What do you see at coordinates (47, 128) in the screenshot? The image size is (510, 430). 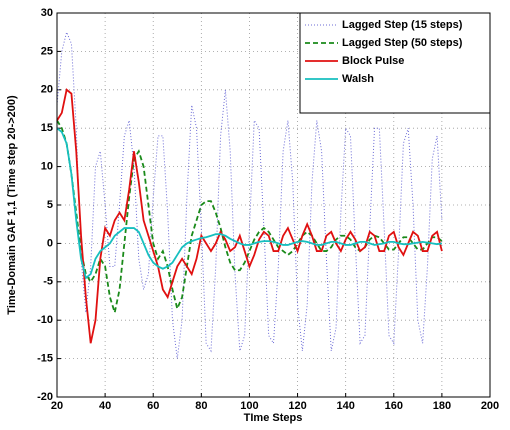 I see `y-tick-label: 15` at bounding box center [47, 128].